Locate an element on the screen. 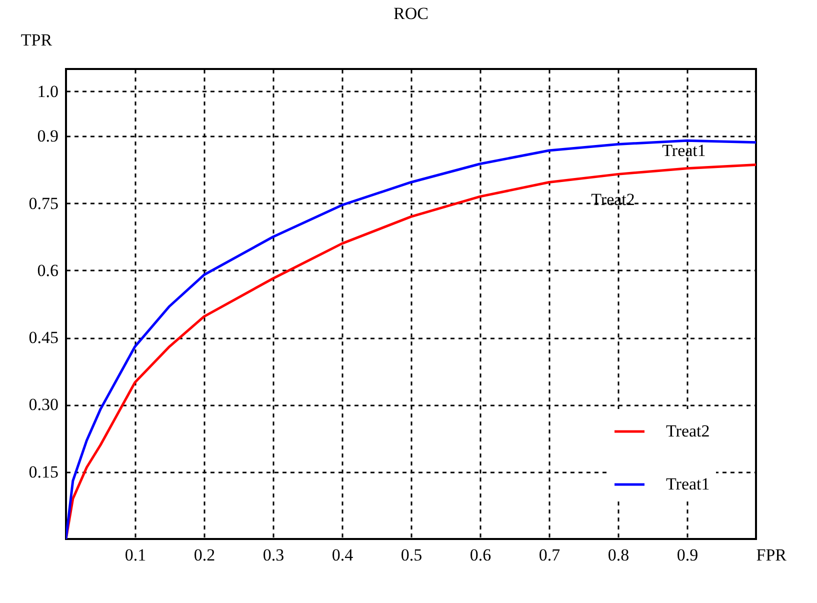  annotation: Treat2 is located at coordinates (613, 199).